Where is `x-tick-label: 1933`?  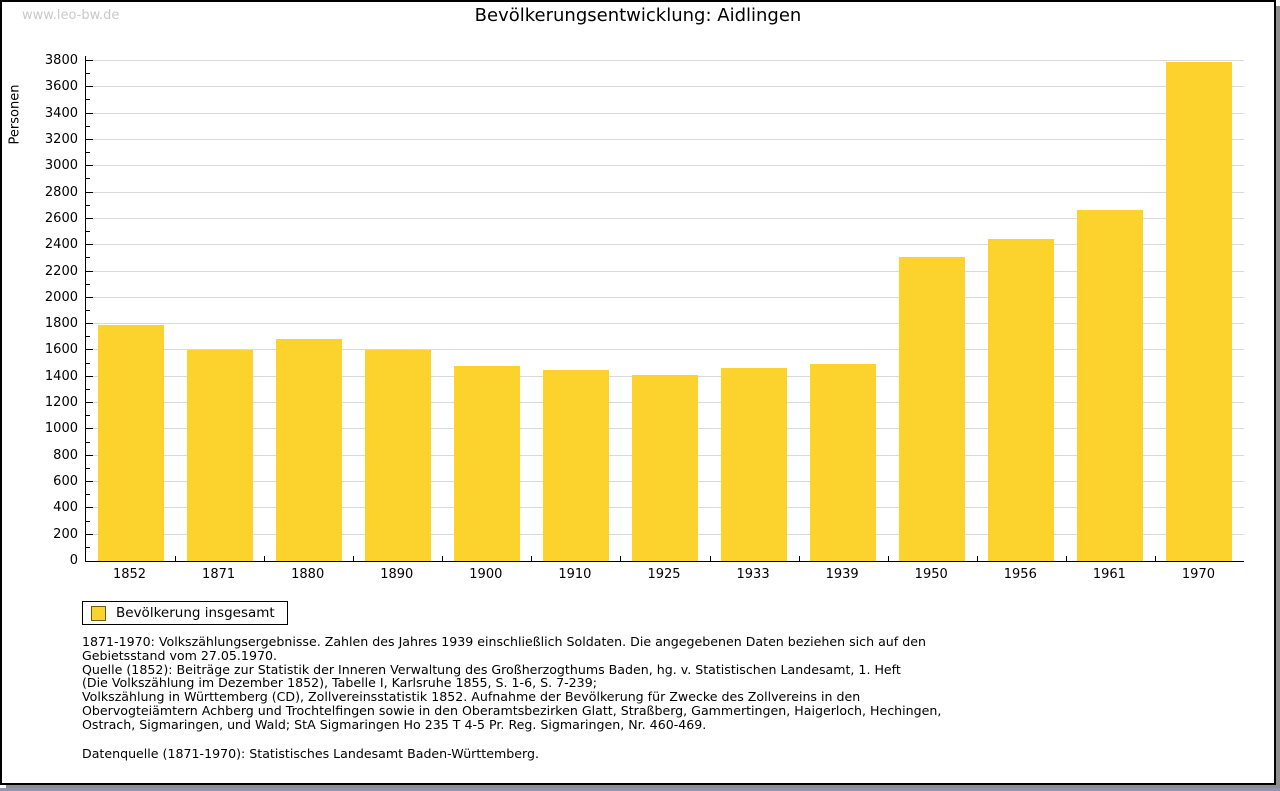 x-tick-label: 1933 is located at coordinates (753, 574).